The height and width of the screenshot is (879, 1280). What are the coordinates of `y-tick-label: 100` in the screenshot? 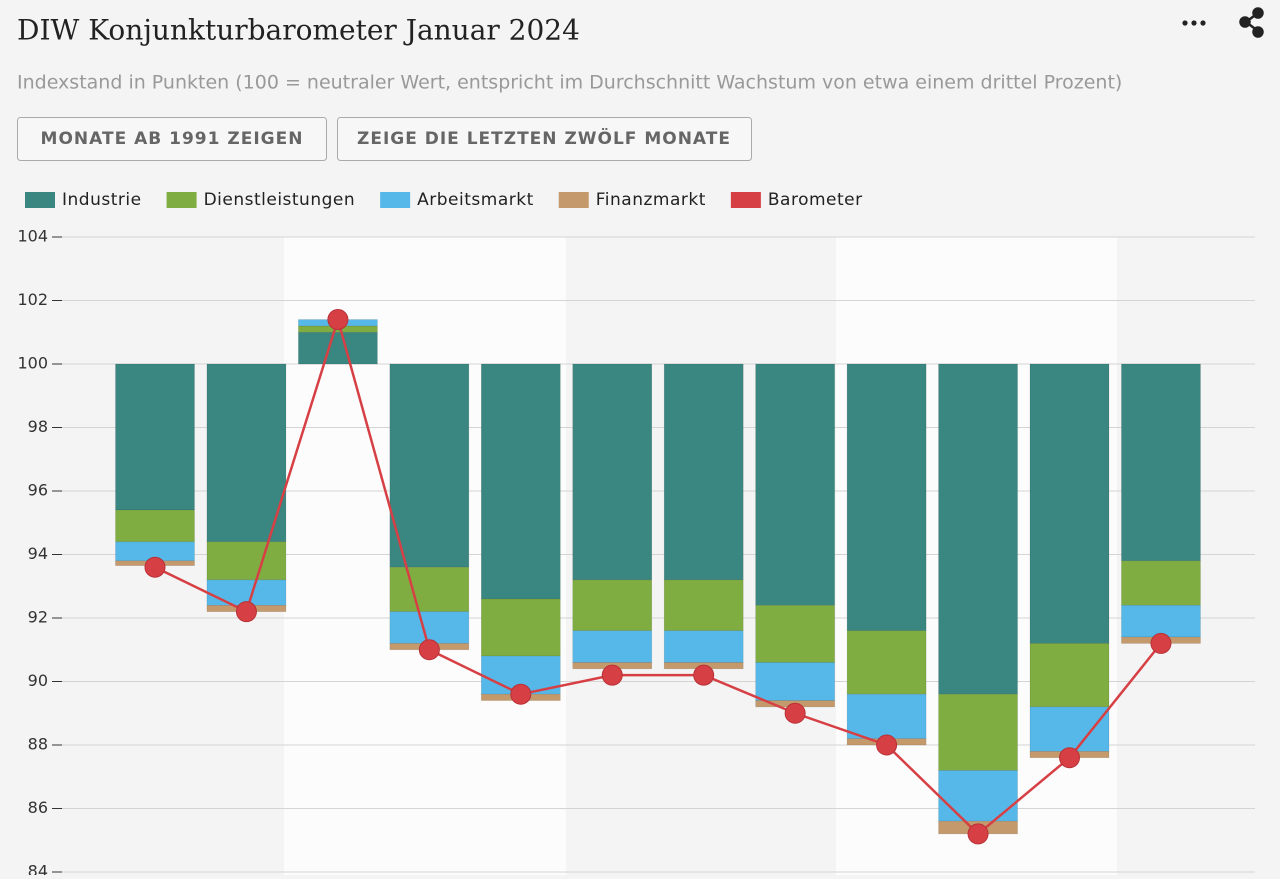 It's located at (32, 363).